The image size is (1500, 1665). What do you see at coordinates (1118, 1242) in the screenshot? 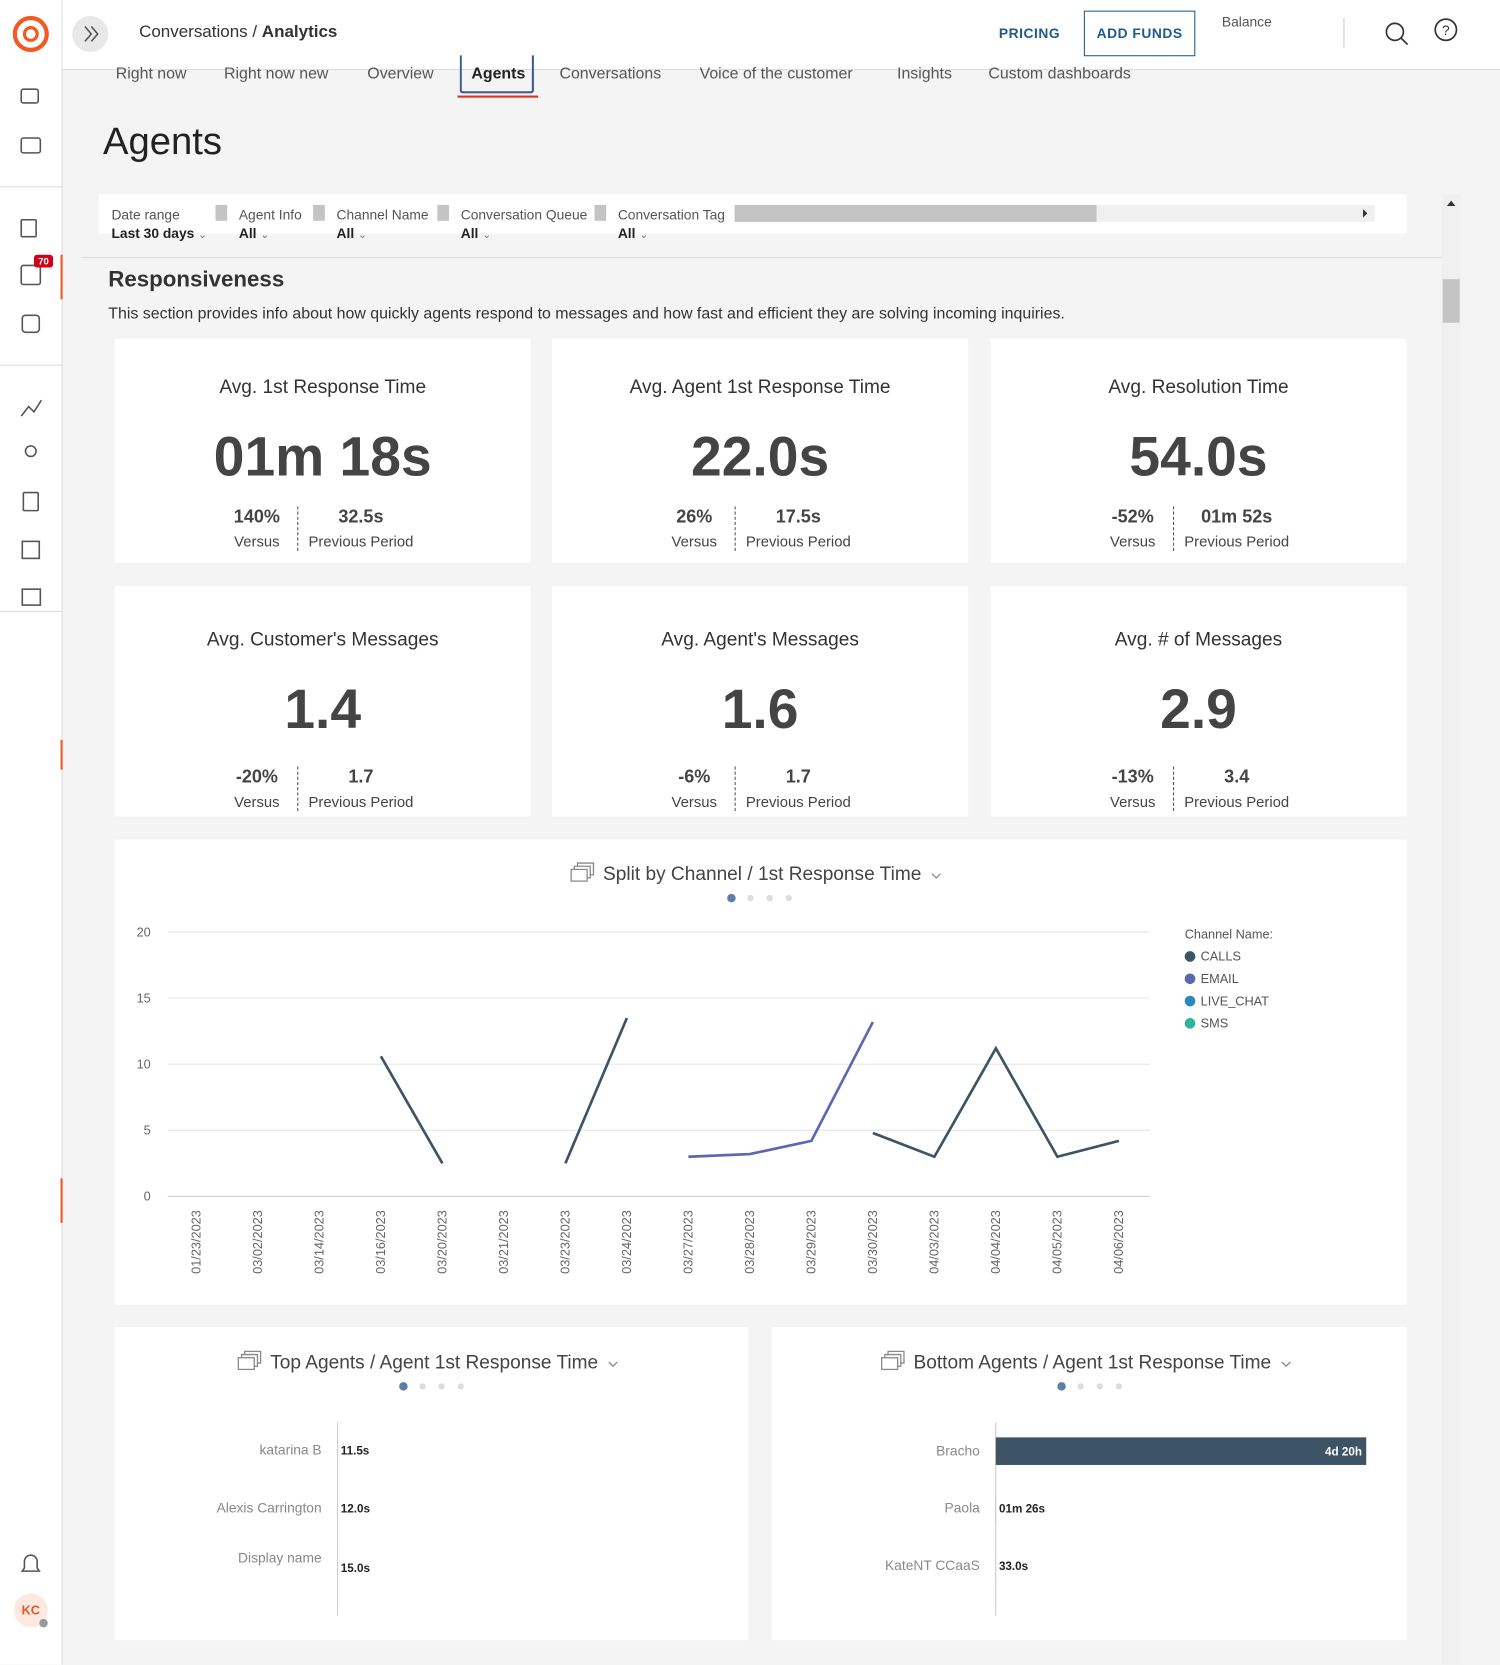
I see `x-tick-label: 04/06/2023` at bounding box center [1118, 1242].